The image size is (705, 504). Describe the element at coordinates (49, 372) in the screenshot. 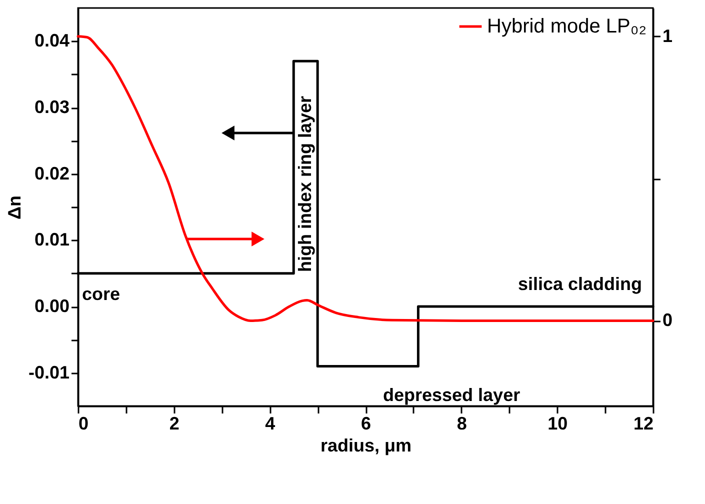

I see `y-tick-label: -0.01` at that location.